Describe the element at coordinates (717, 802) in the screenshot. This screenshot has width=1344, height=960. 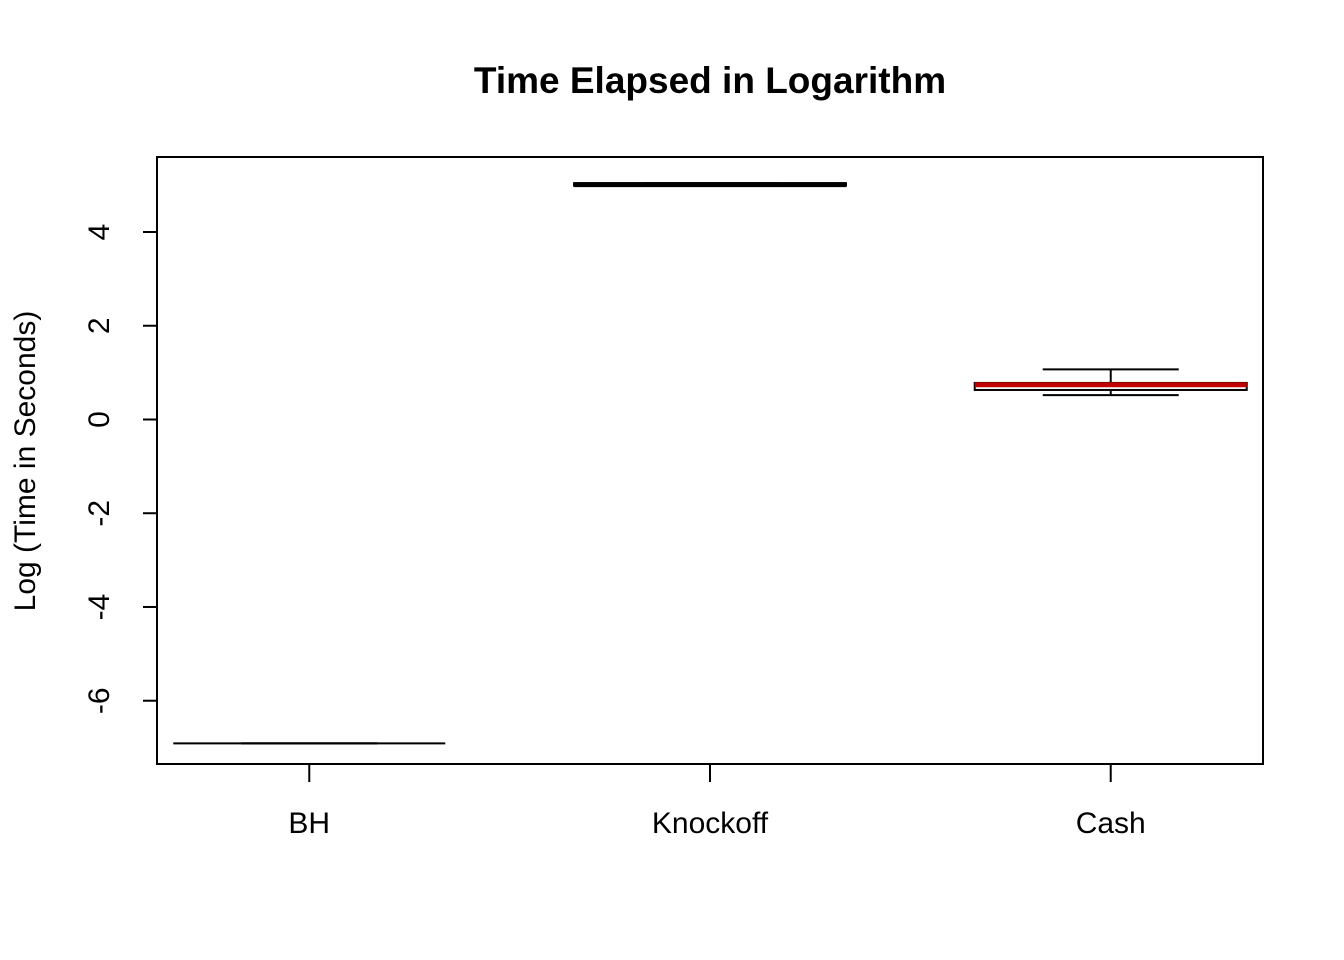
I see `x-axis: BH Knockoff Cash` at that location.